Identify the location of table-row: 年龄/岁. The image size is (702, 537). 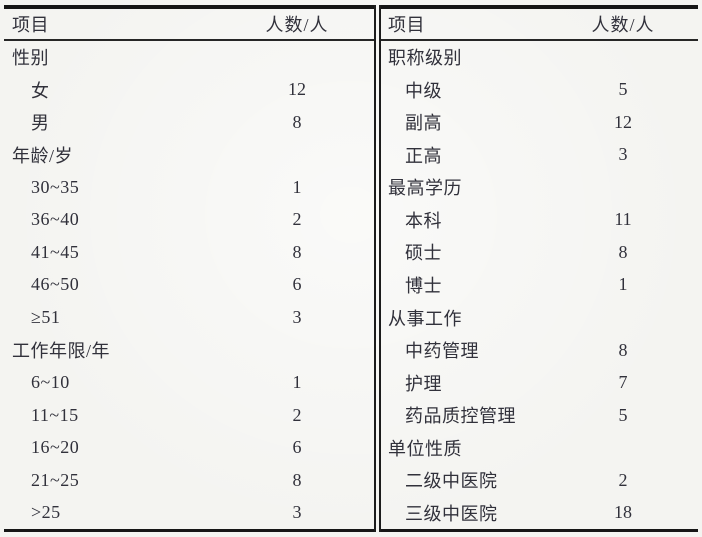
(189, 155).